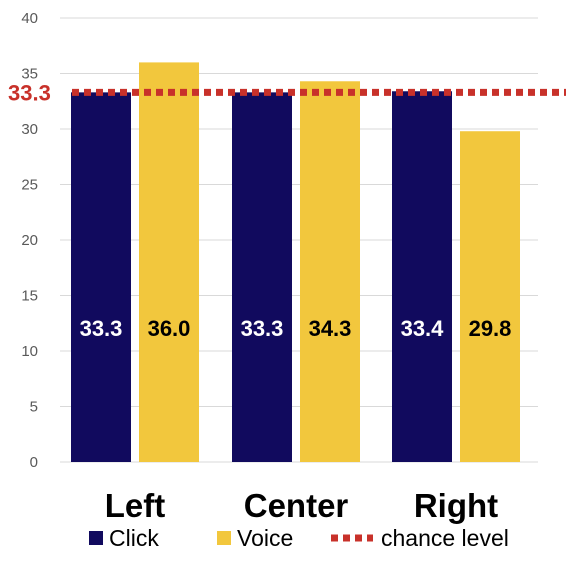 Image resolution: width=578 pixels, height=565 pixels. What do you see at coordinates (29, 92) in the screenshot?
I see `chance-level-value-label: 33.3` at bounding box center [29, 92].